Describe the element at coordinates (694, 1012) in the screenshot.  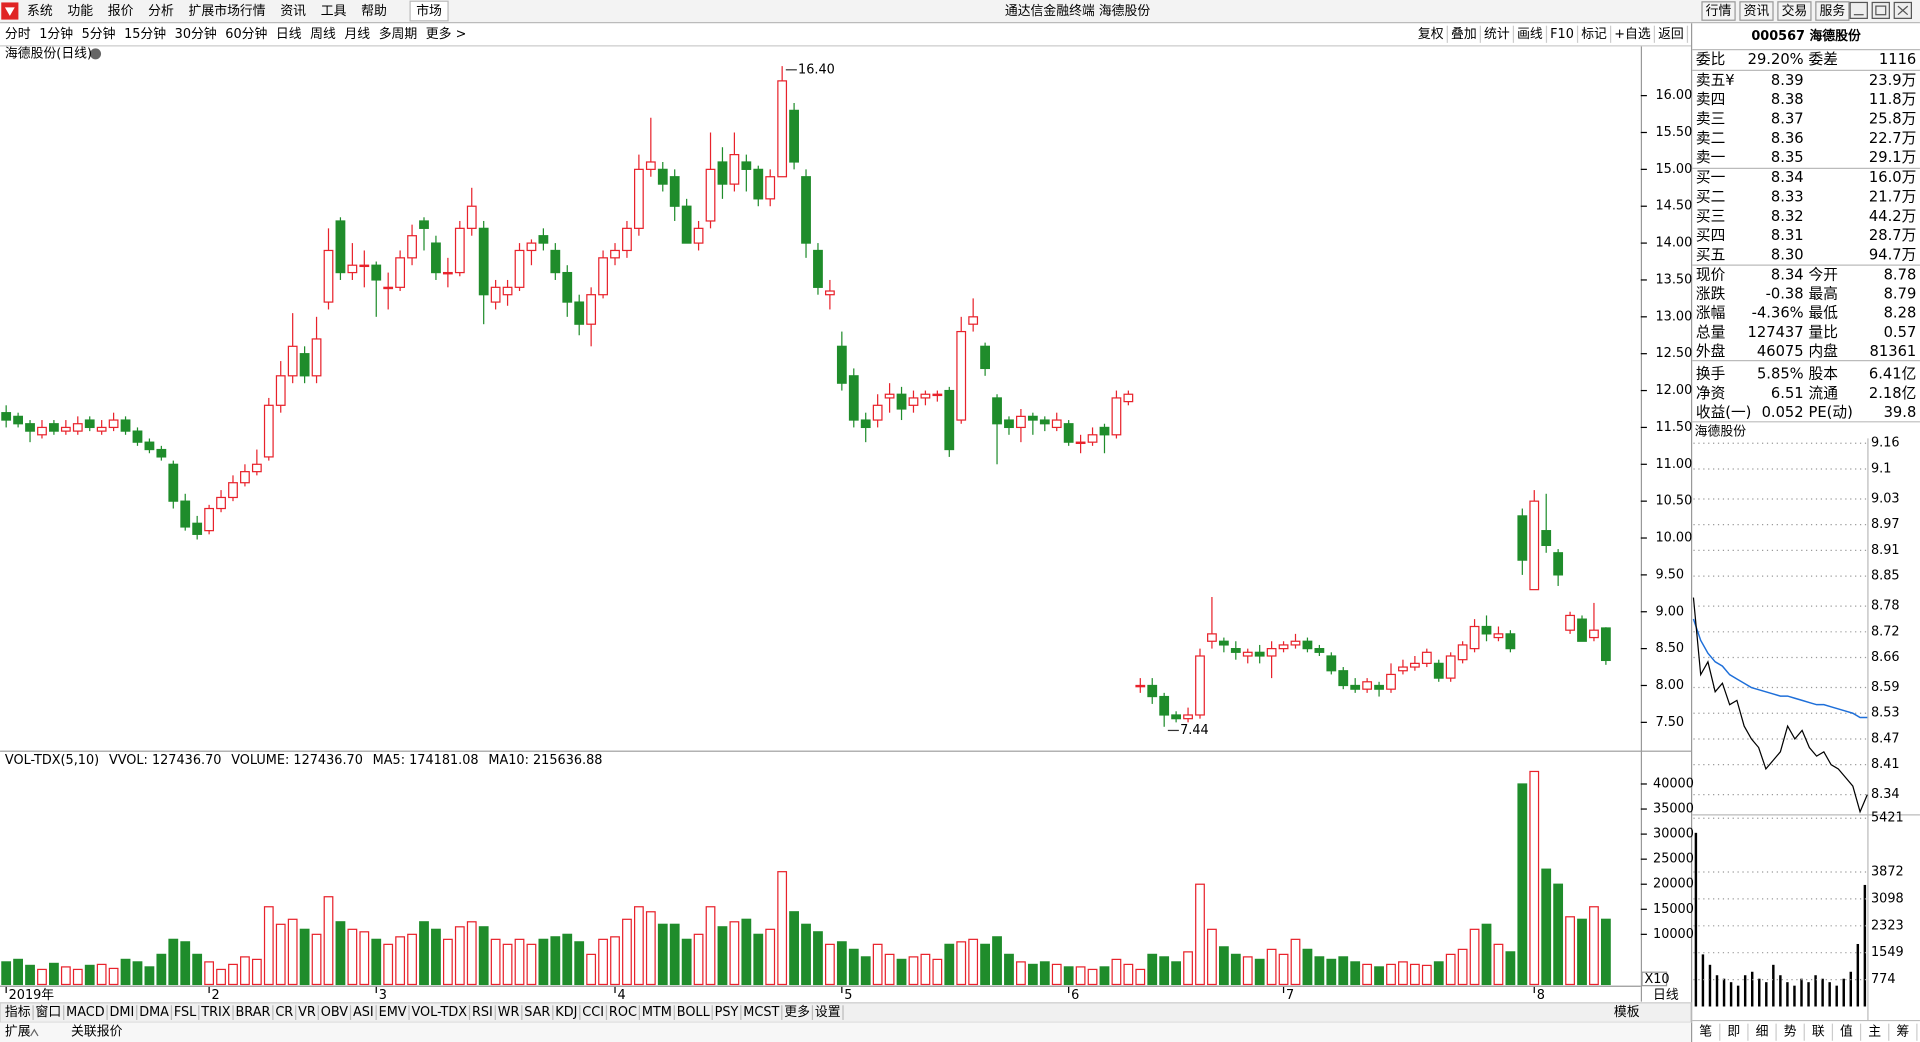
I see `indicator-tab: BOLL` at that location.